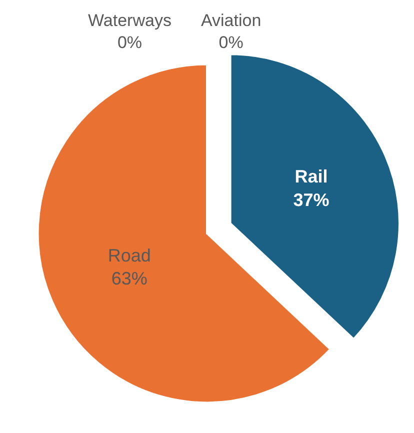 The height and width of the screenshot is (433, 414). I want to click on category-label: Aviation, so click(231, 20).